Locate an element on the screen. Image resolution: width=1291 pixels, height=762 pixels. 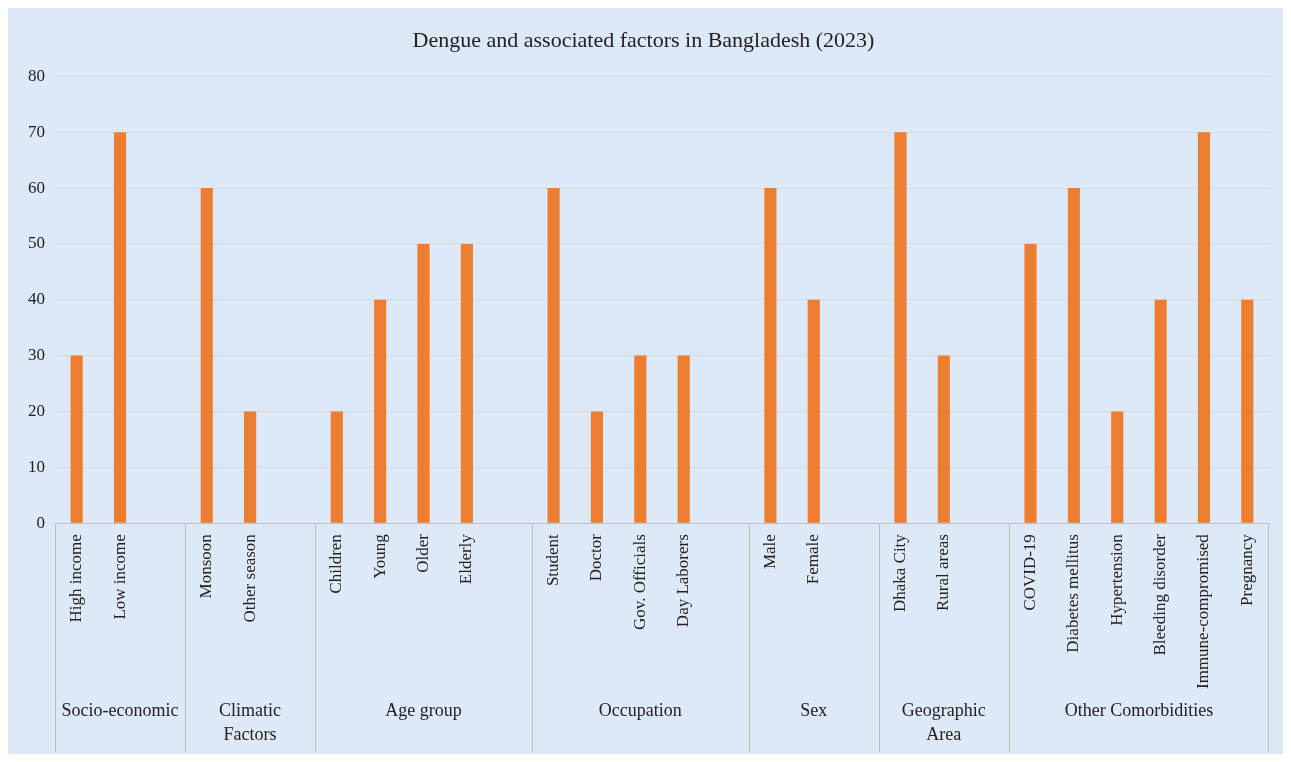
x-tick-label: Rural areas is located at coordinates (943, 573).